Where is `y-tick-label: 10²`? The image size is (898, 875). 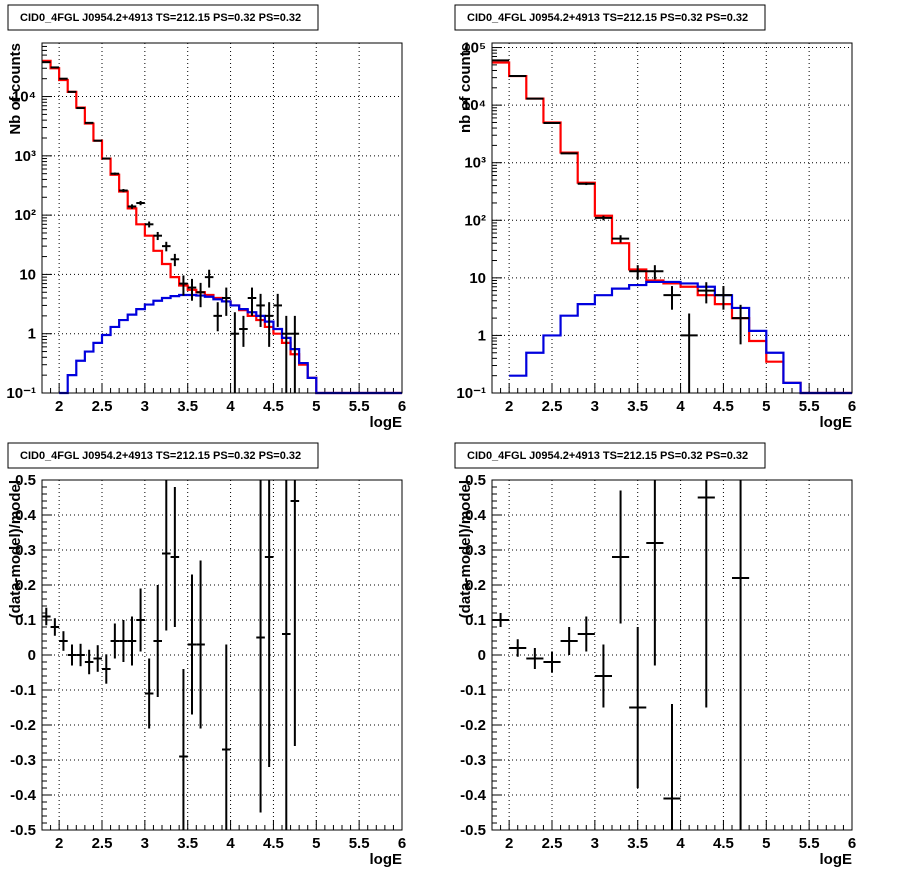
y-tick-label: 10² is located at coordinates (25, 215).